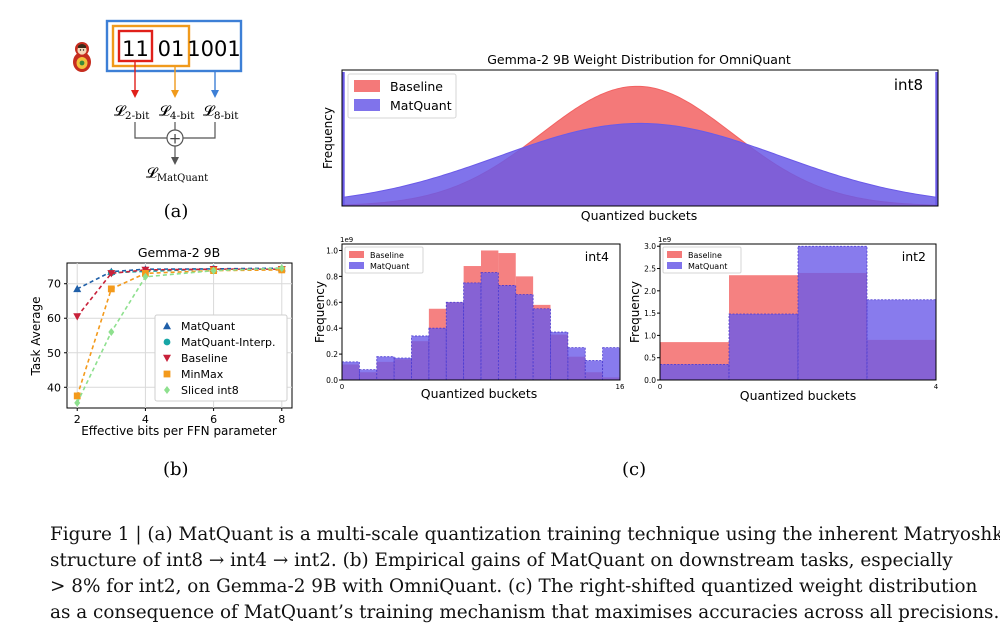 This screenshot has width=1000, height=630. What do you see at coordinates (332, 380) in the screenshot?
I see `y-tick-label: 0.0` at bounding box center [332, 380].